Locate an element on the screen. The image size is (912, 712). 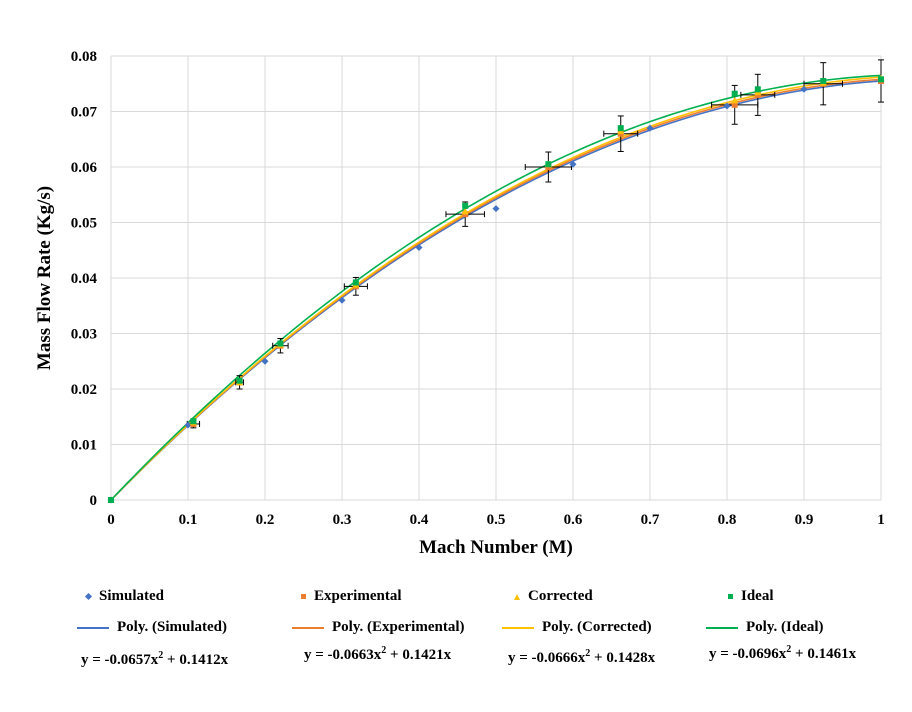
x-tick-label: 0.2 is located at coordinates (265, 520).